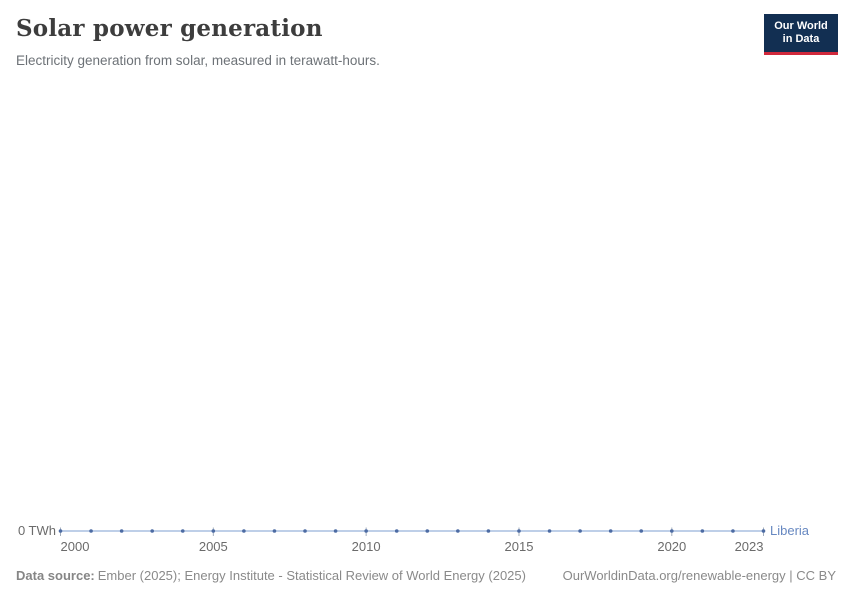 This screenshot has width=850, height=600. Describe the element at coordinates (801, 39) in the screenshot. I see `owid-logo-text-line2: in Data` at that location.